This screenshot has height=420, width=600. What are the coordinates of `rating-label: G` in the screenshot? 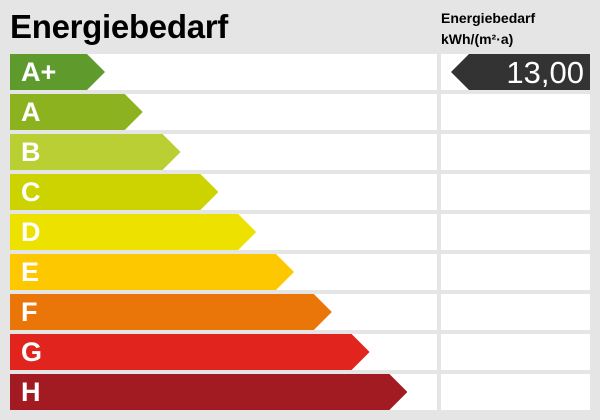 It's located at (32, 352).